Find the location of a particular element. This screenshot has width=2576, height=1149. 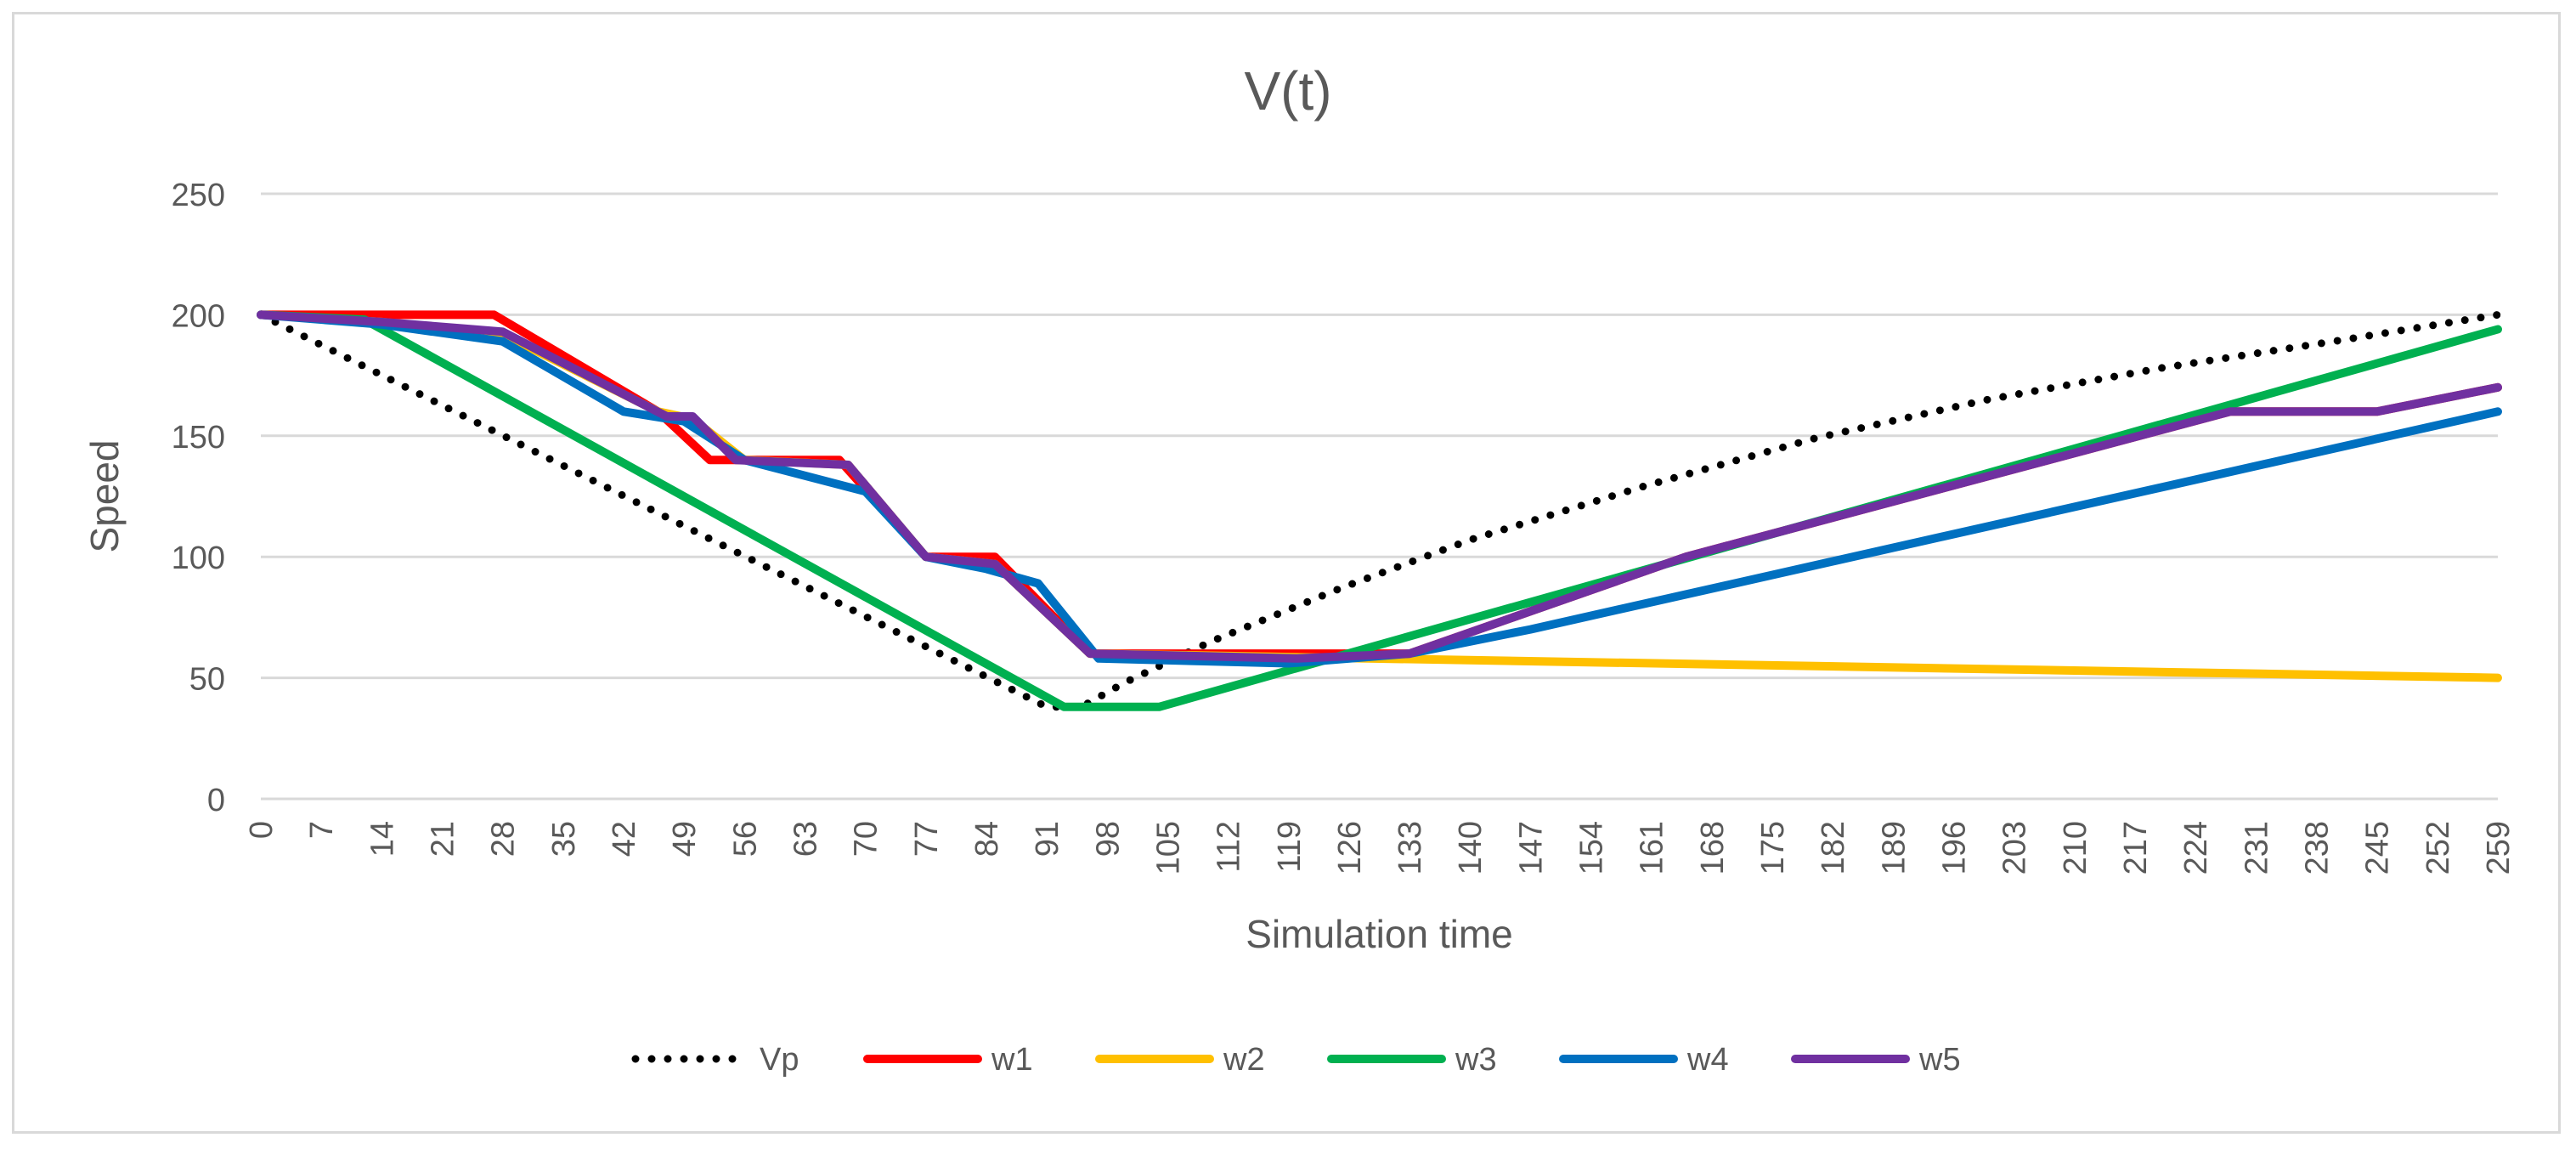

x-tick-label: 133 is located at coordinates (1410, 847).